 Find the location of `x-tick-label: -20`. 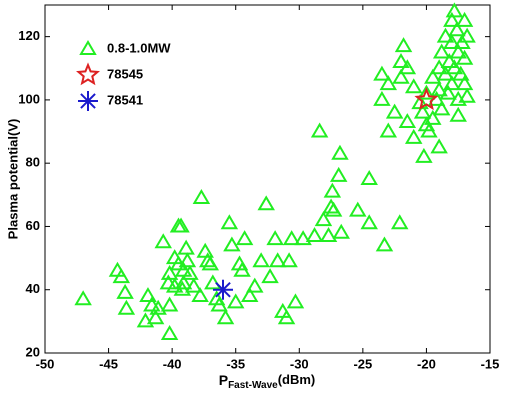

x-tick-label: -20 is located at coordinates (426, 363).